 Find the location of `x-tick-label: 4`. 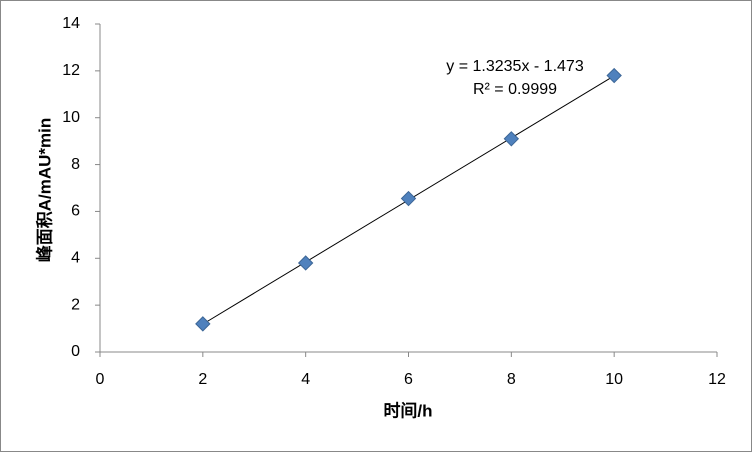

x-tick-label: 4 is located at coordinates (305, 379).